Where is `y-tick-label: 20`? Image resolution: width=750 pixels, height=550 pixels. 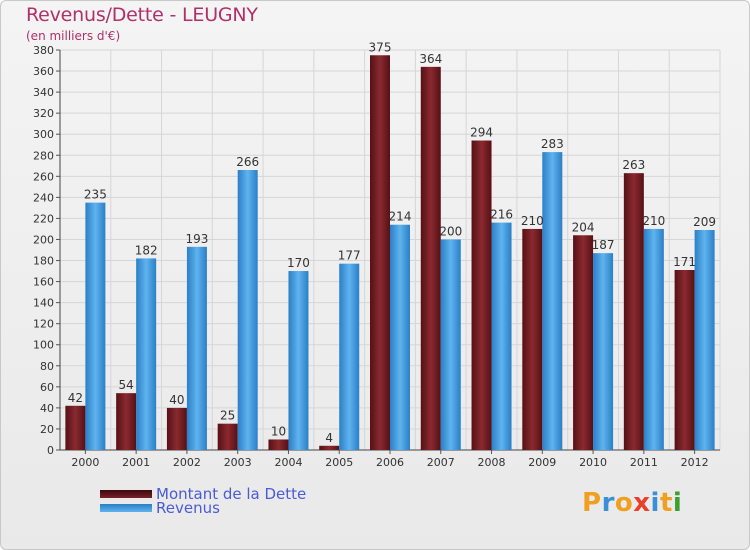 y-tick-label: 20 is located at coordinates (47, 429).